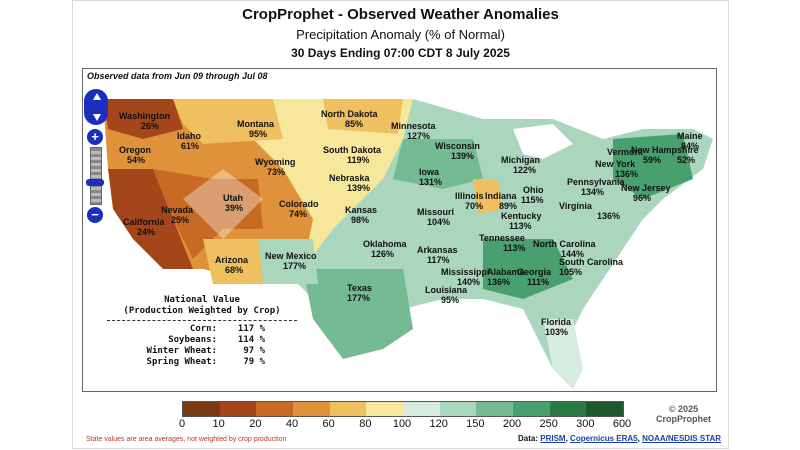  I want to click on state-value: 26%, so click(150, 126).